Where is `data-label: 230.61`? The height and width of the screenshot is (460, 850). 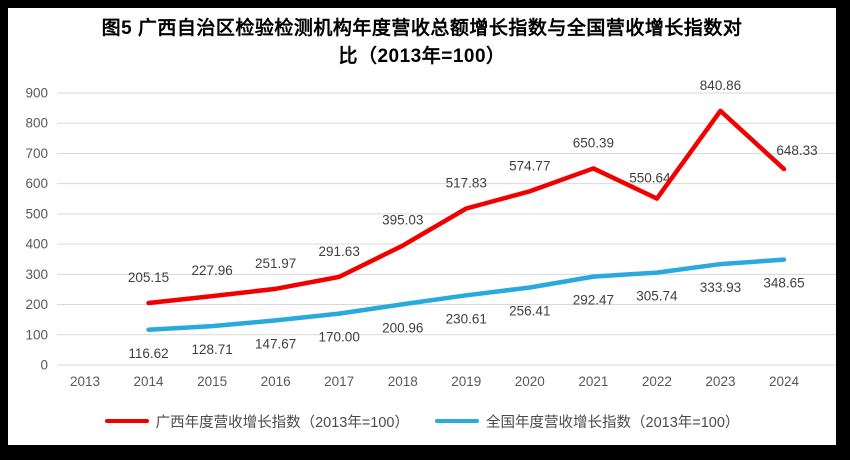 data-label: 230.61 is located at coordinates (466, 318).